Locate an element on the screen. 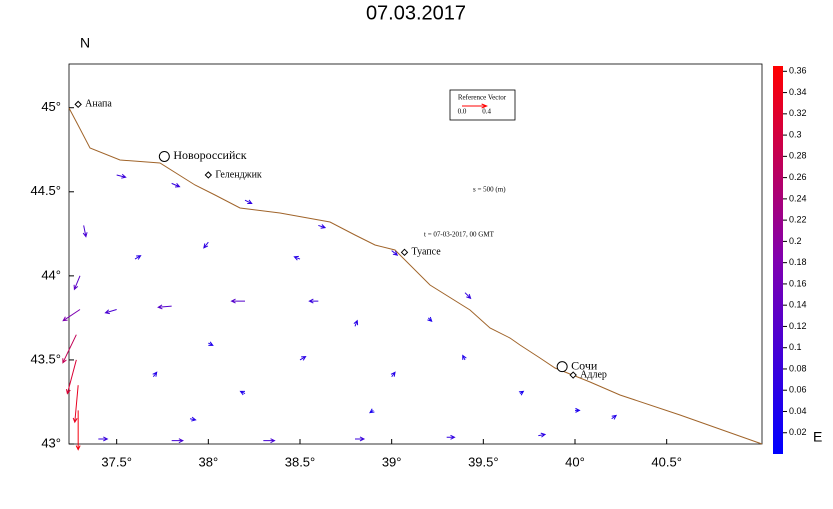 The image size is (833, 509). city-label: Геленджик is located at coordinates (238, 174).